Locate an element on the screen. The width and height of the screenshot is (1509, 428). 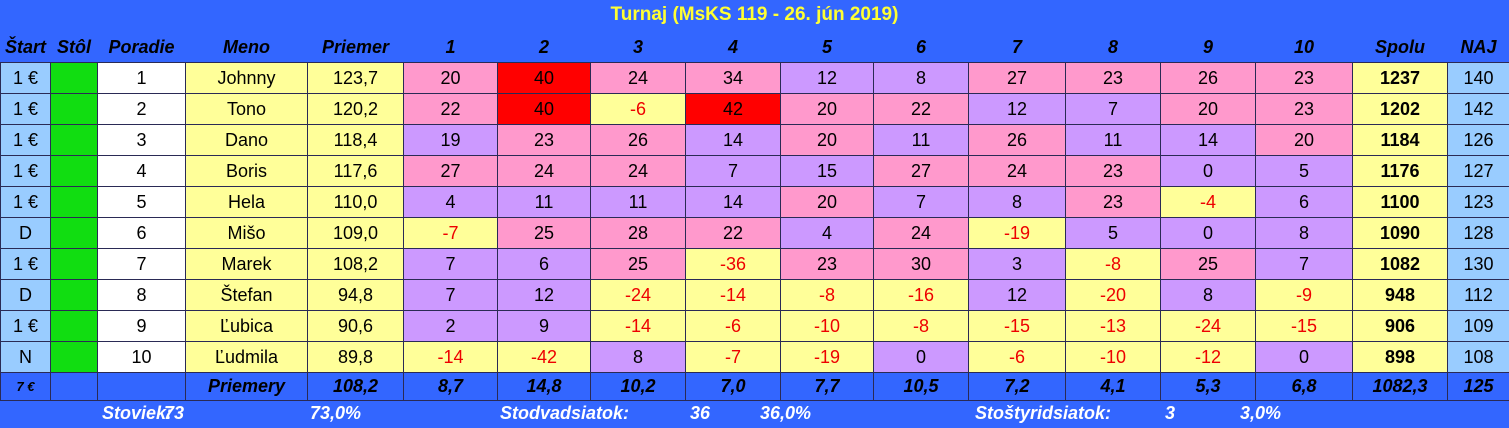
summary-text: 36,0% is located at coordinates (786, 413).